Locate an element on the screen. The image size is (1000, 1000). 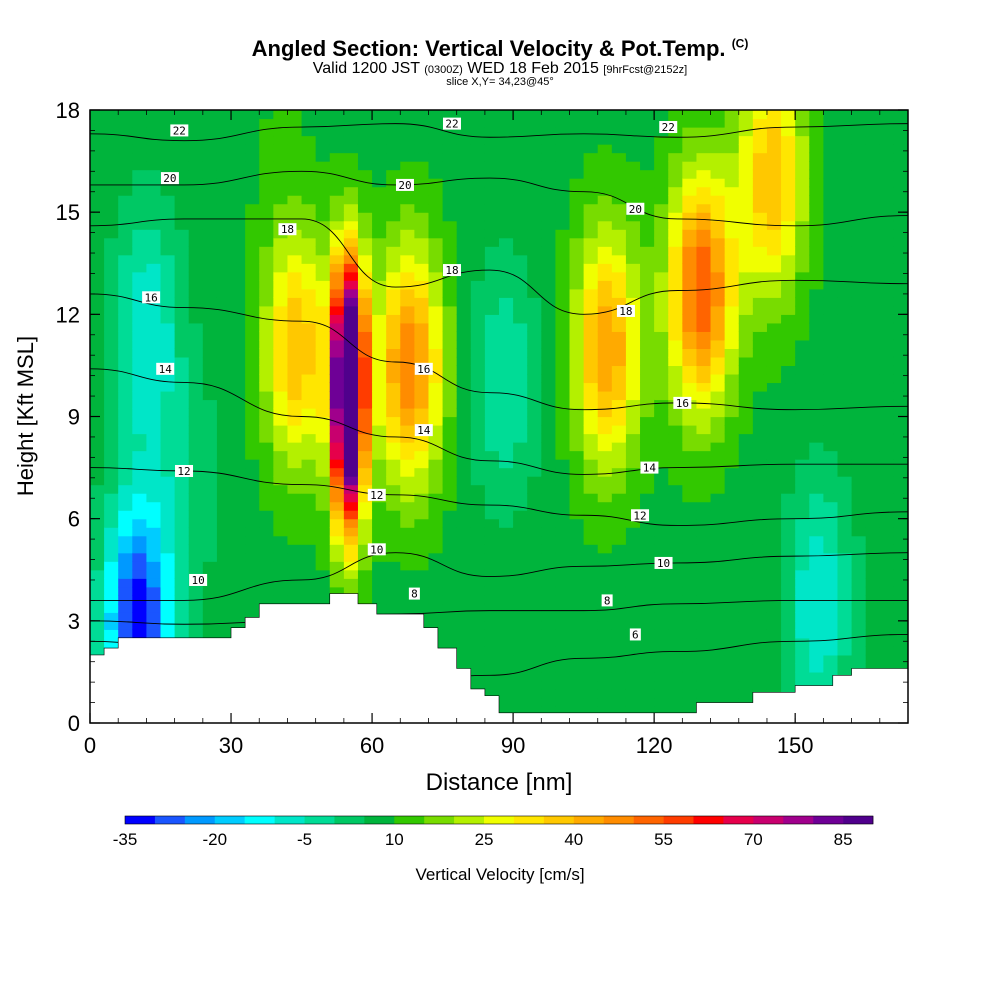
colorbar-swatch is located at coordinates (738, 820).